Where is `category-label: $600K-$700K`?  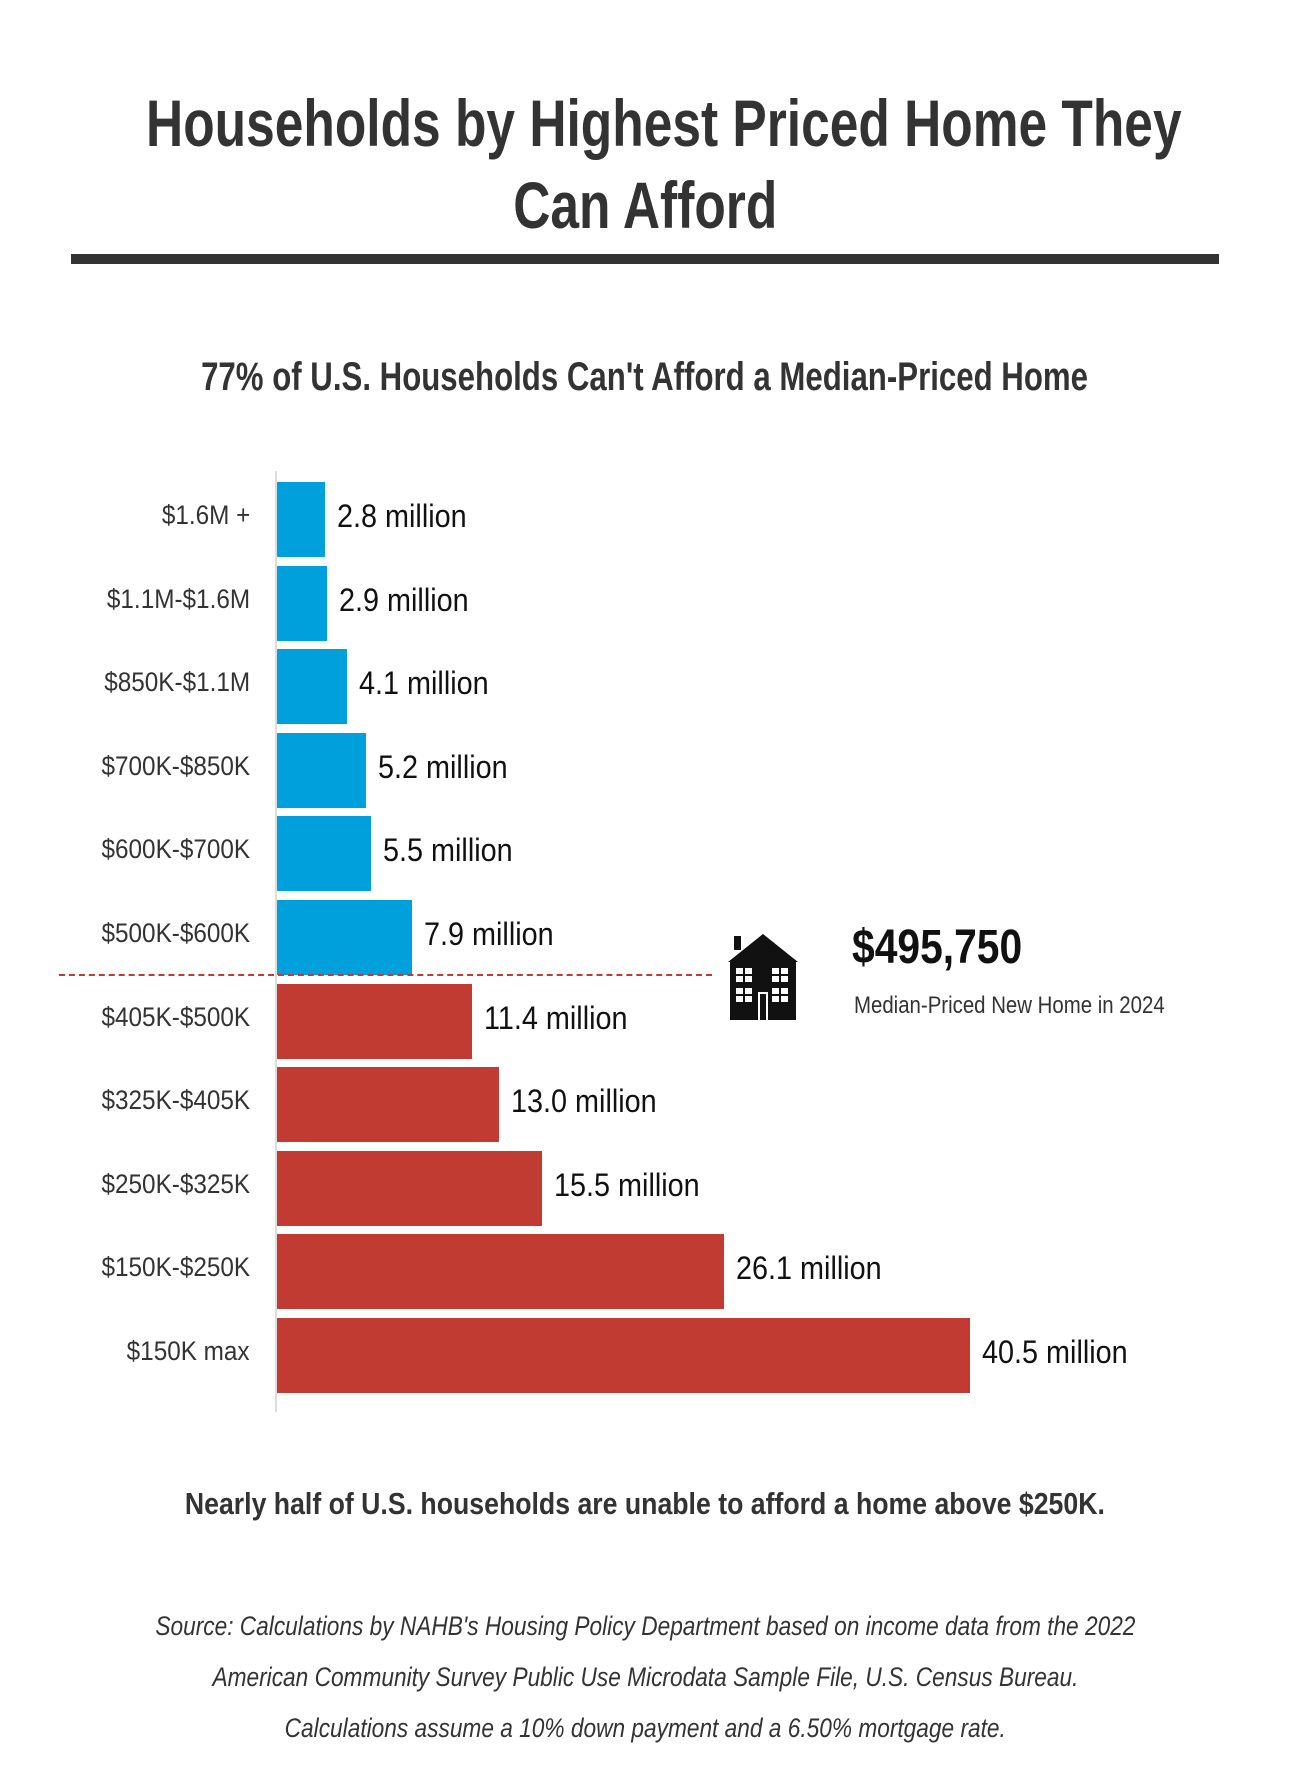
category-label: $600K-$700K is located at coordinates (167, 849).